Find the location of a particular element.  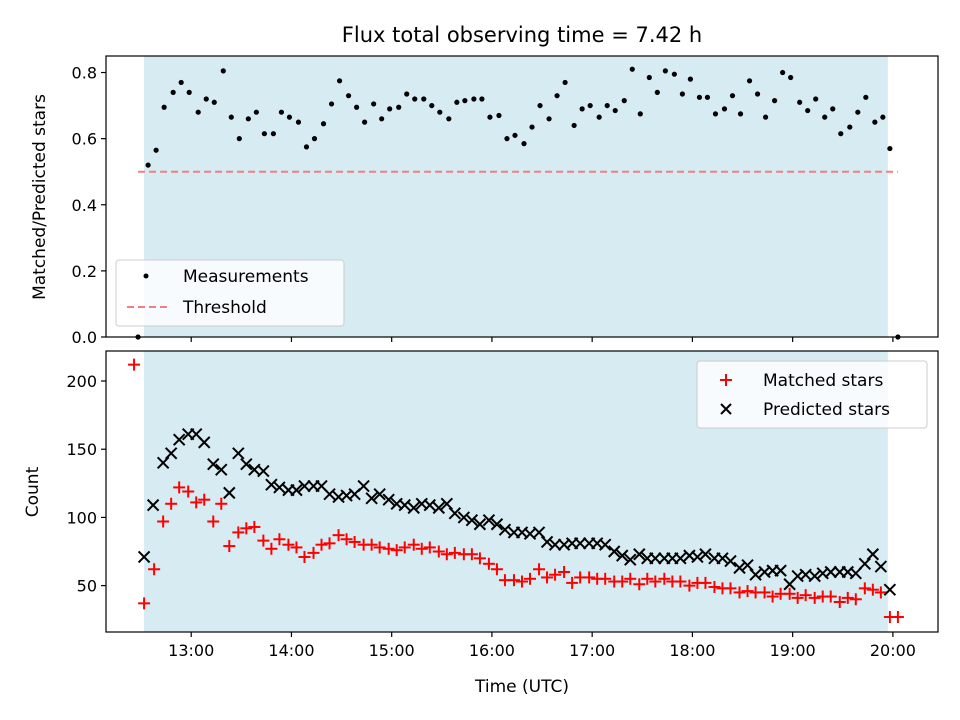

top-ytick-label: 0.4 is located at coordinates (84, 205).